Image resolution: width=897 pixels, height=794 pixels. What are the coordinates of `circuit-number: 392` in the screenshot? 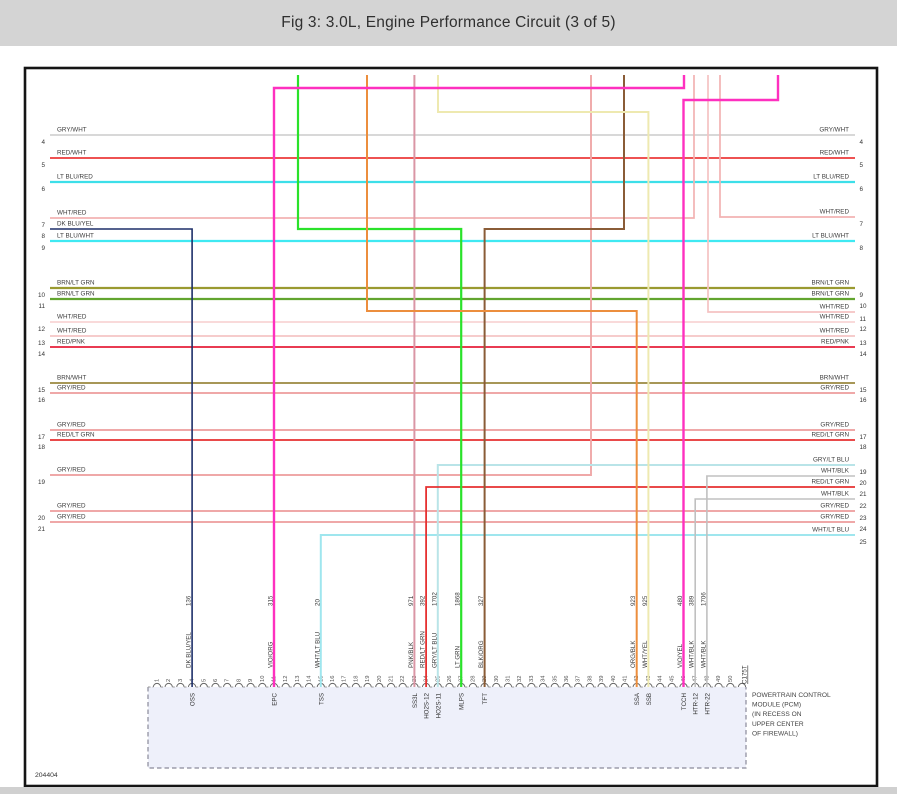 It's located at (423, 600).